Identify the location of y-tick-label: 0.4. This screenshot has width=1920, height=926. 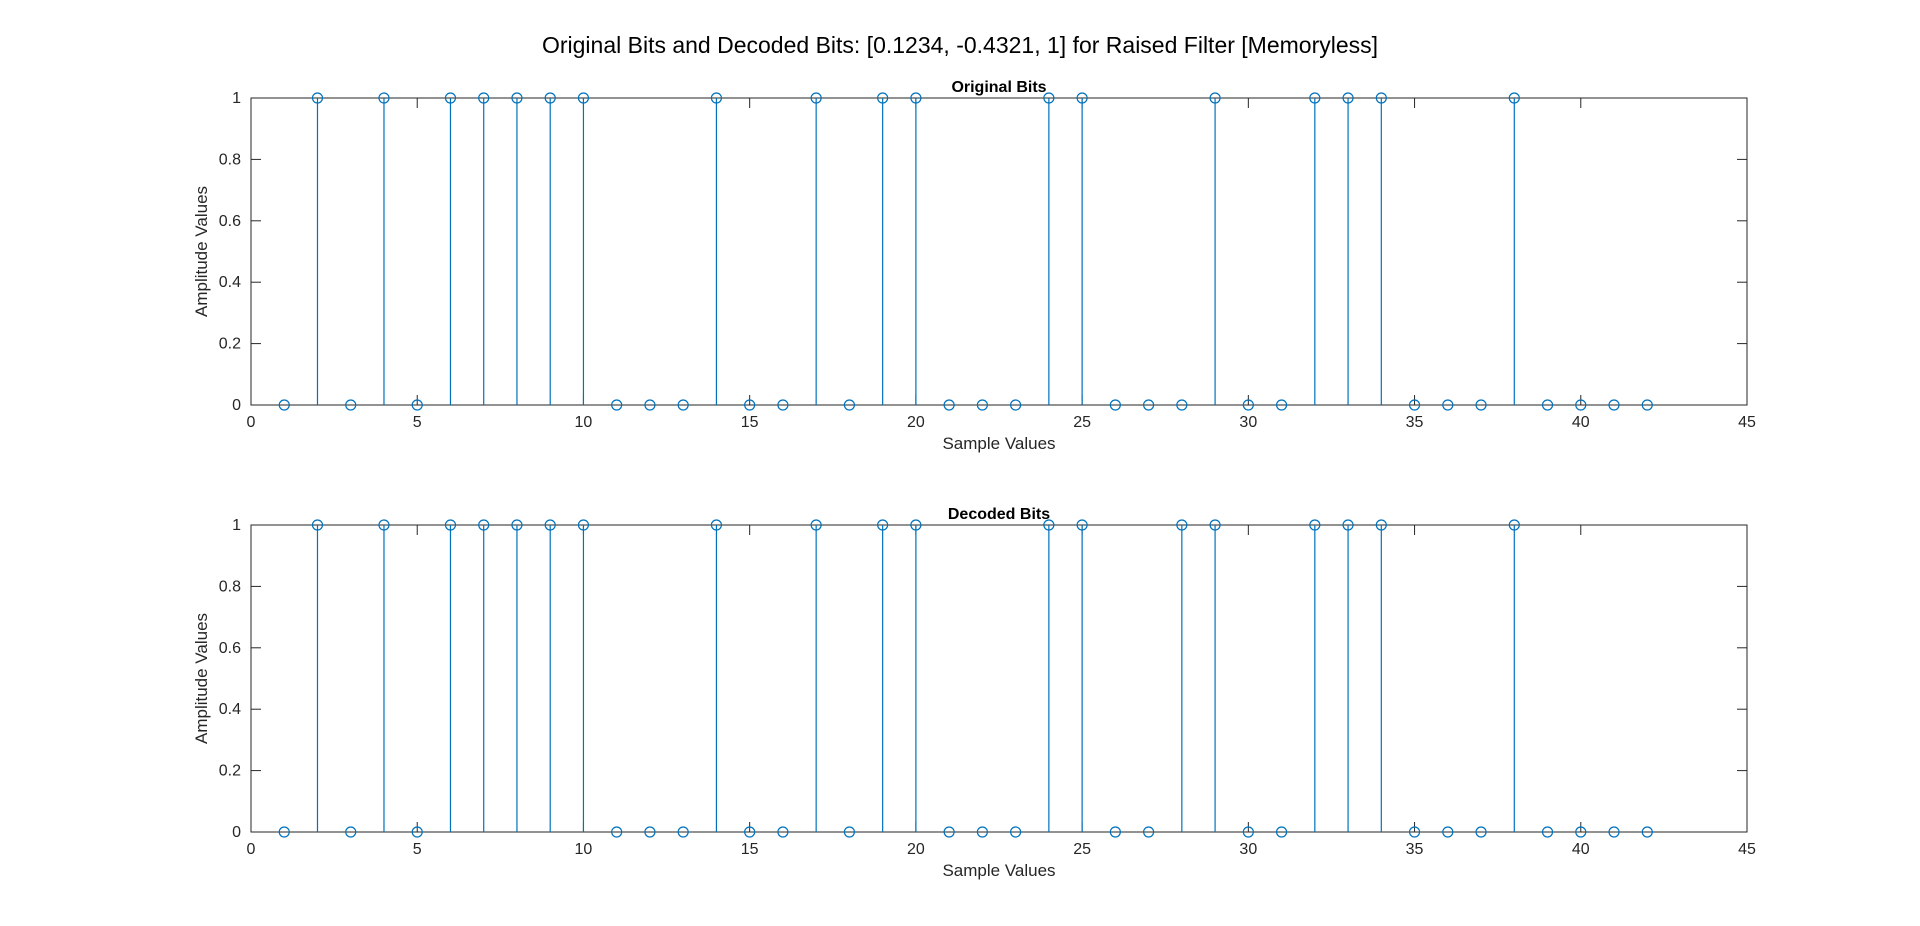
(230, 282).